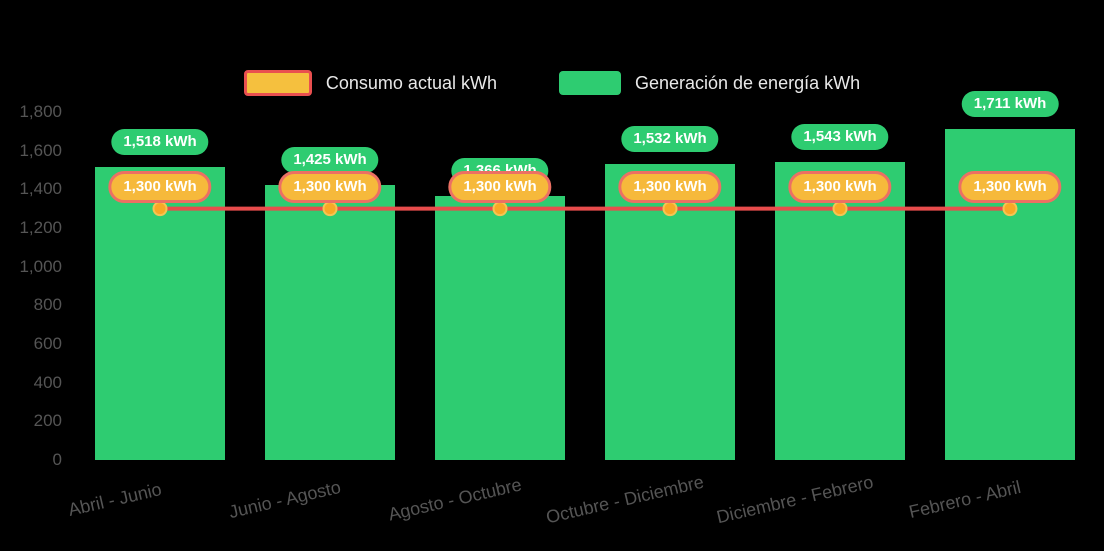  What do you see at coordinates (40, 111) in the screenshot?
I see `y-tick-label: 1,800` at bounding box center [40, 111].